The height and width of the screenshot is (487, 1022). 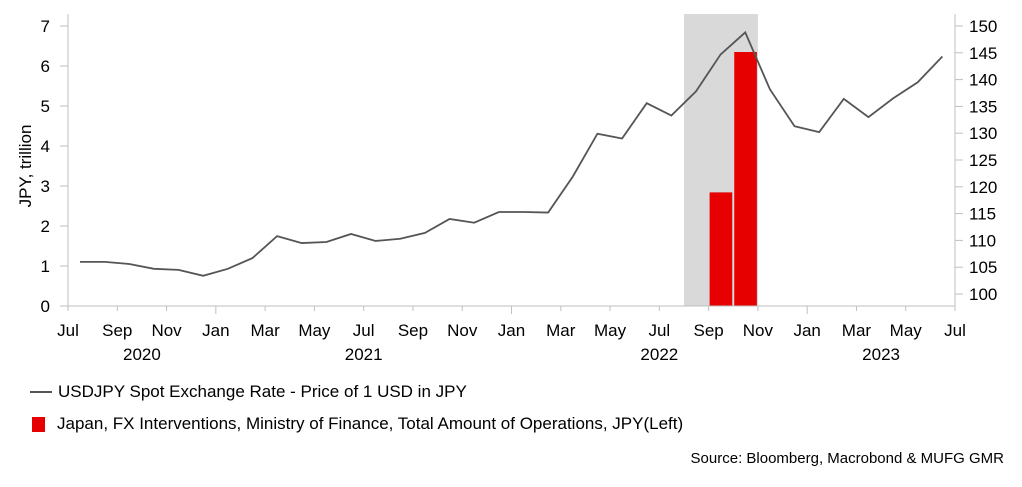 What do you see at coordinates (847, 458) in the screenshot?
I see `source-note: Source: Bloomberg, Macrobond & MUFG GMR` at bounding box center [847, 458].